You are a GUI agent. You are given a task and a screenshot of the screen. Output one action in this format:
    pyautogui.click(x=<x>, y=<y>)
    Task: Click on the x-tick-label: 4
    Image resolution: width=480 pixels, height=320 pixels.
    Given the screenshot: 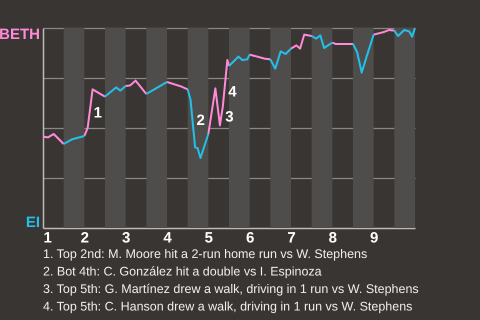 What is the action you would take?
    pyautogui.click(x=167, y=238)
    